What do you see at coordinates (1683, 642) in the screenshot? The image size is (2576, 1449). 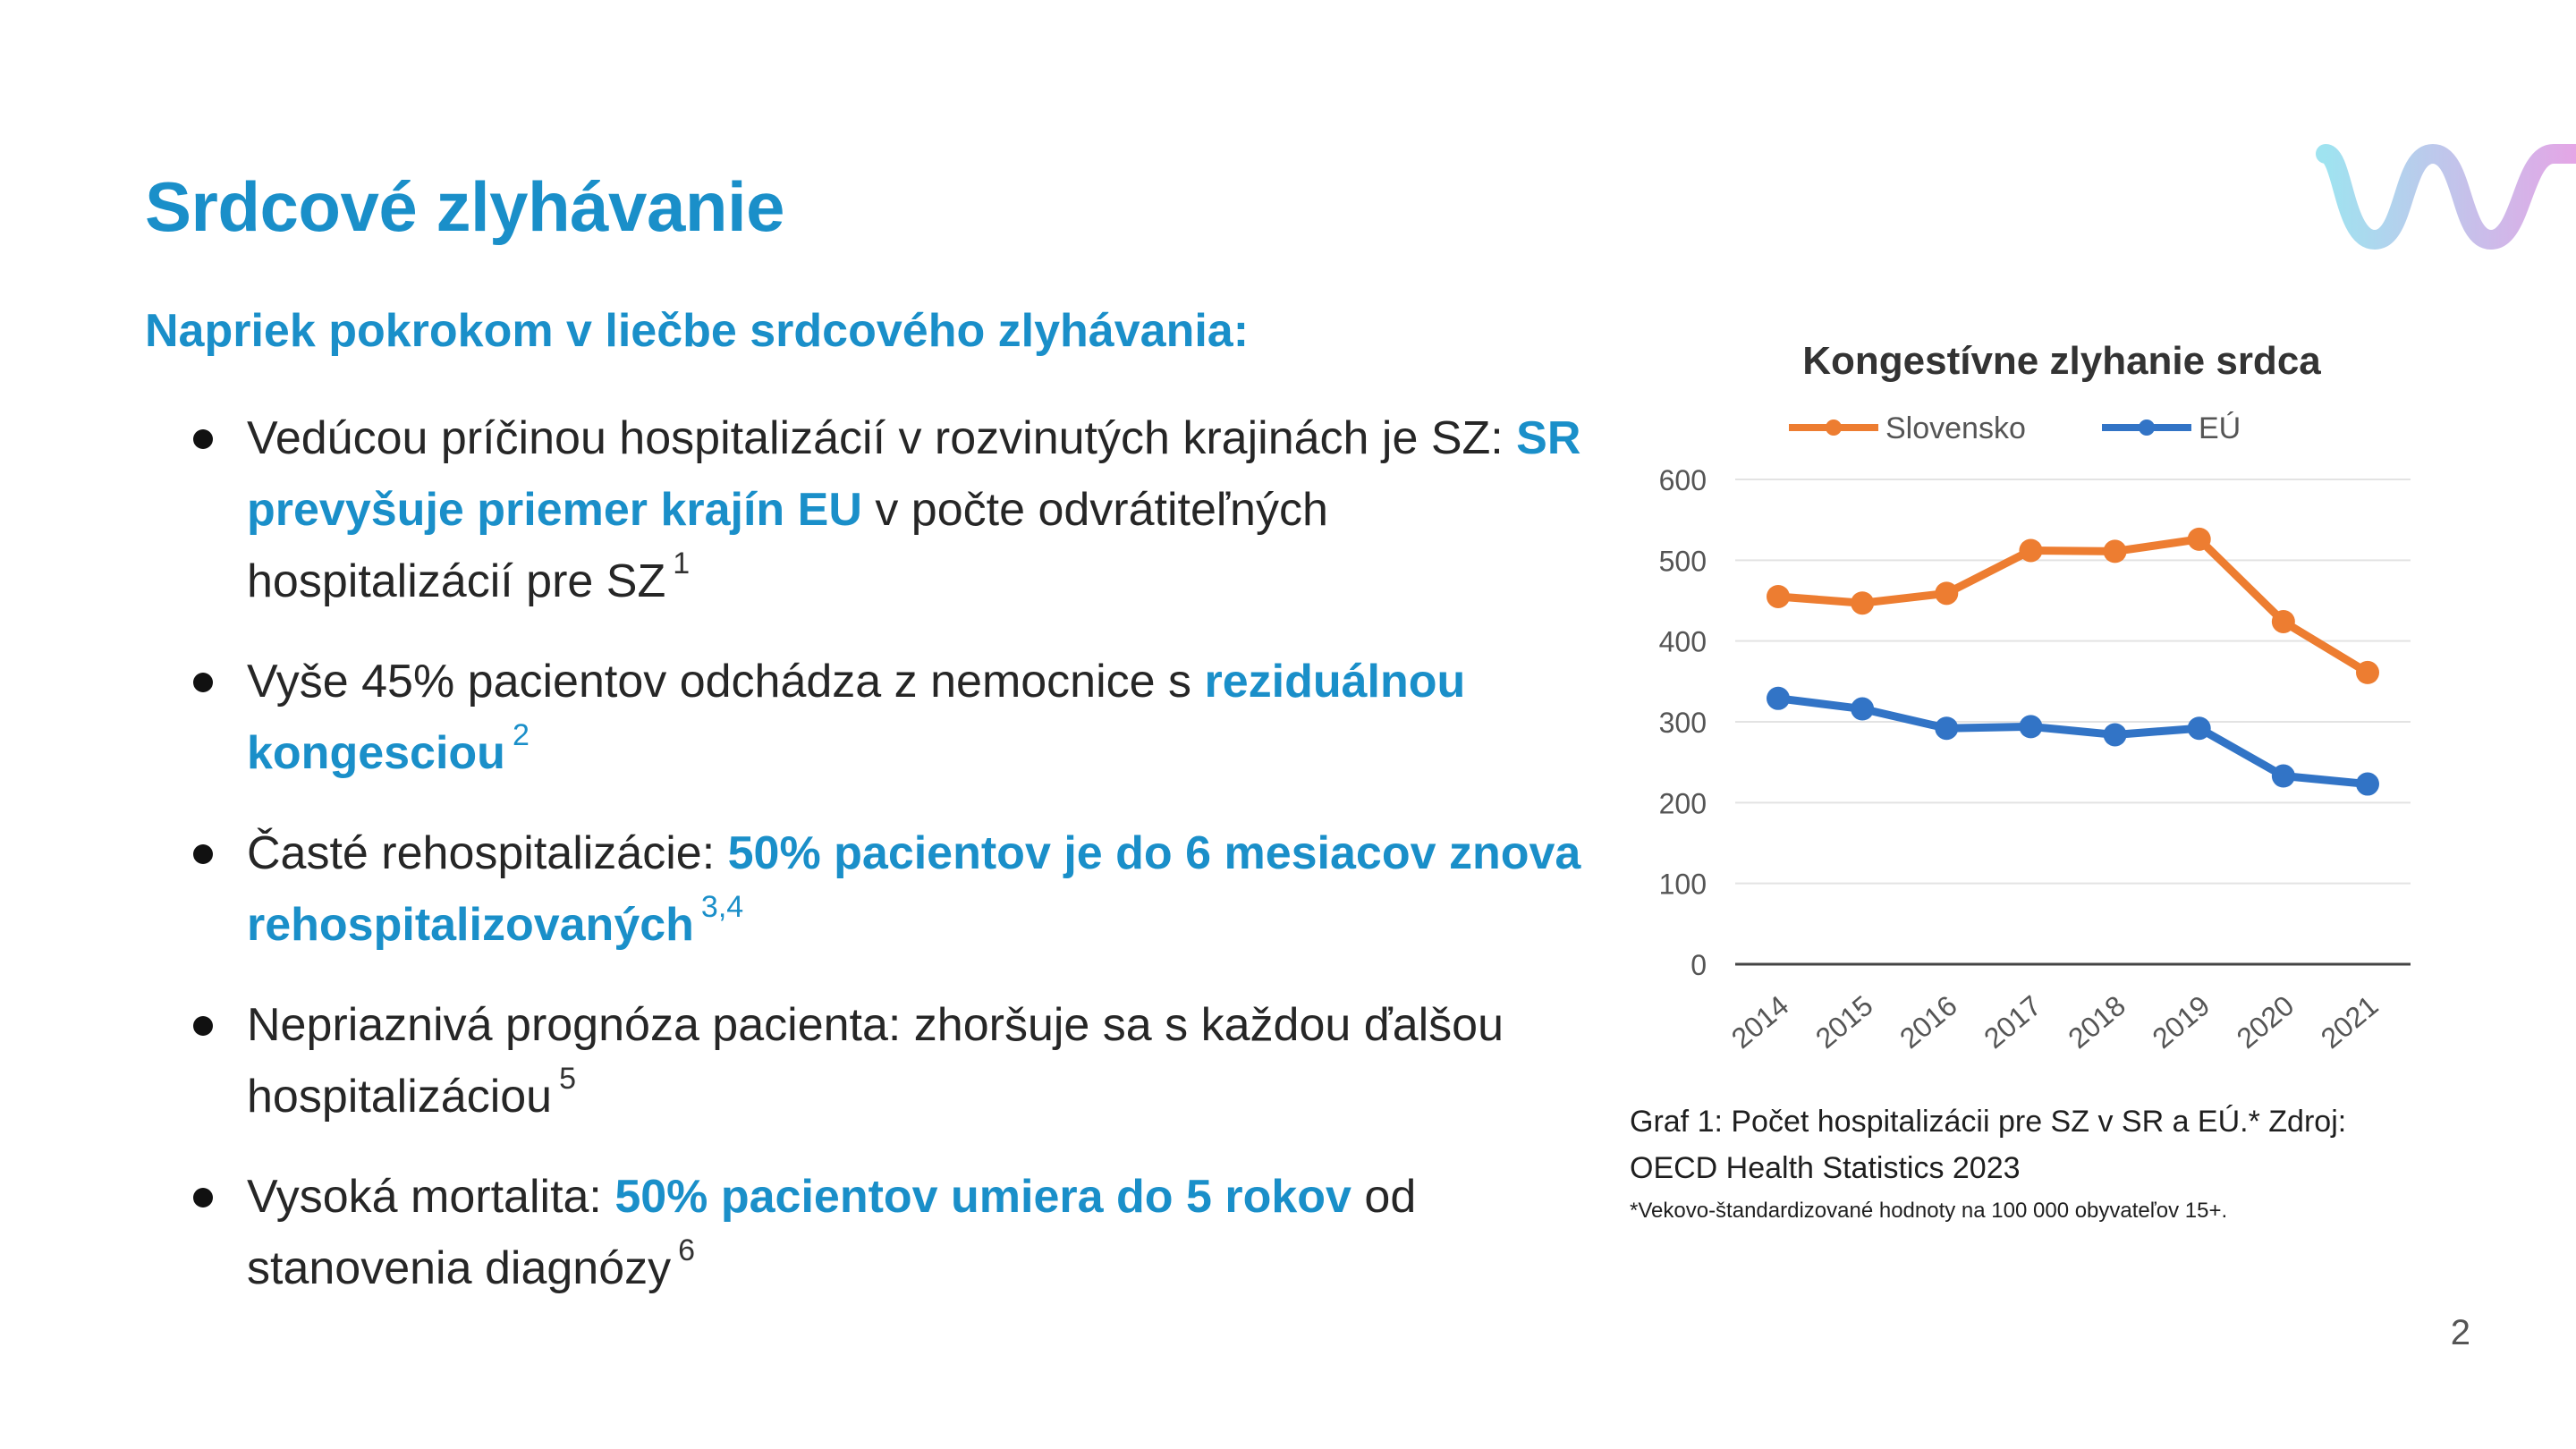 I see `y-tick-label: 400` at bounding box center [1683, 642].